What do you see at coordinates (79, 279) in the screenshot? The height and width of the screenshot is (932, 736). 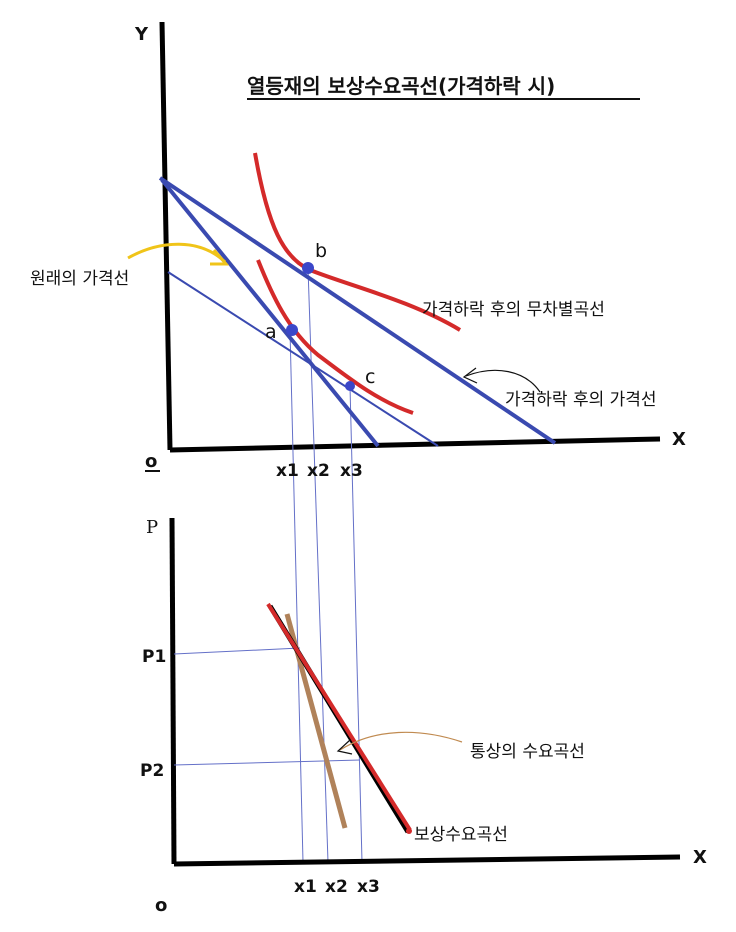 I see `original-budget-line-label: 원래의 가격선` at bounding box center [79, 279].